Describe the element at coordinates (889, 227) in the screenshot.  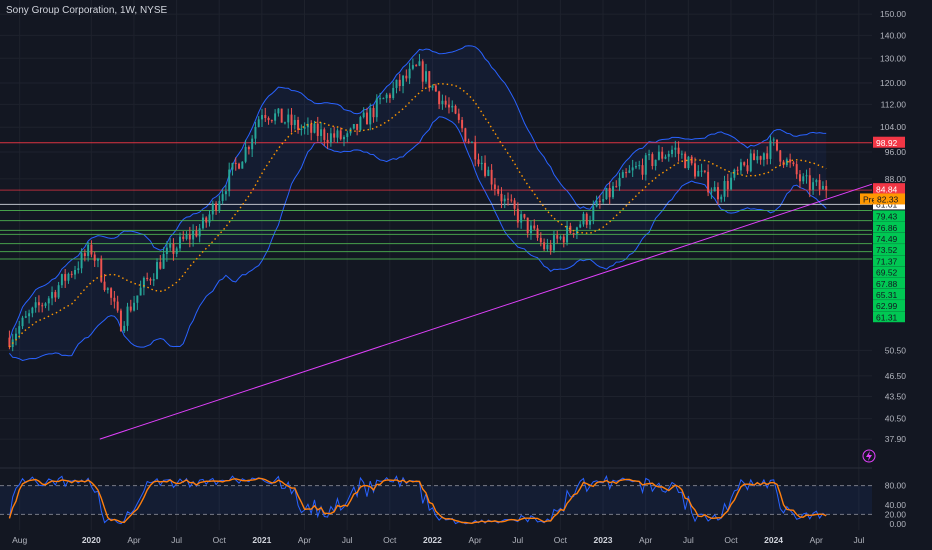
I see `level-badge` at that location.